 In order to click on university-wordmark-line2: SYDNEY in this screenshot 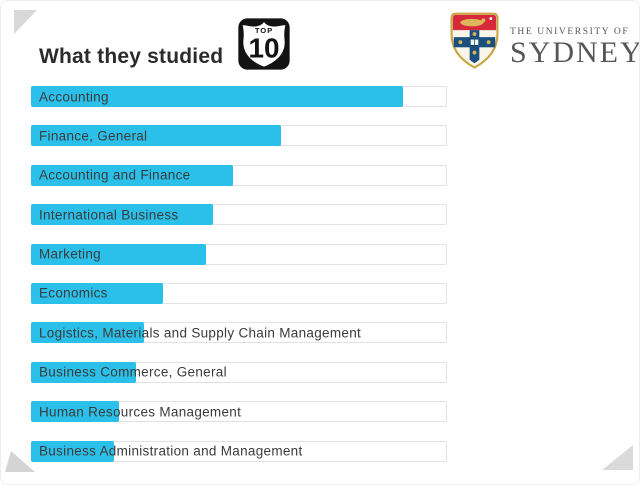, I will do `click(575, 52)`.